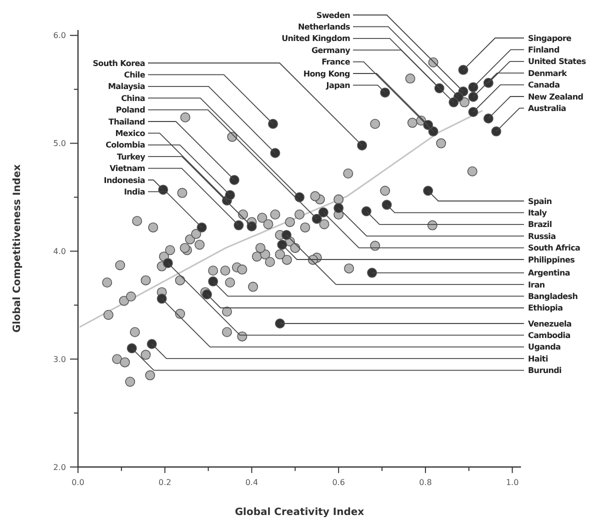 This screenshot has height=523, width=593. I want to click on annotation: New Zealand, so click(556, 97).